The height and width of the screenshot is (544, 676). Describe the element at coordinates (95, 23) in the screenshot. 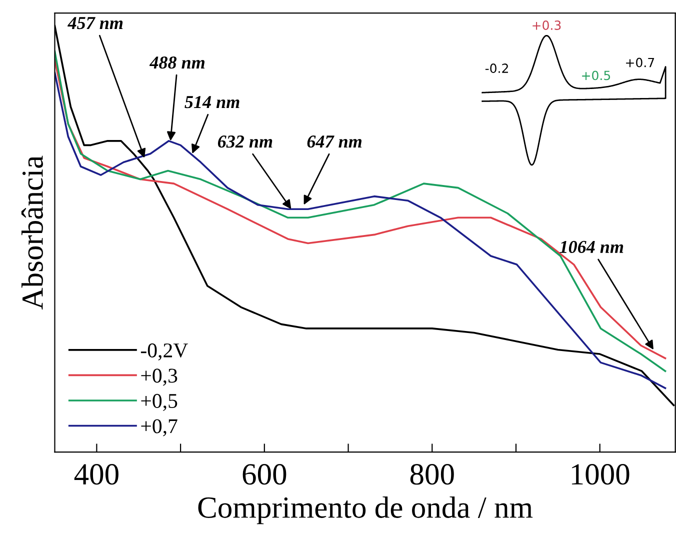

I see `annotation: 457 nm` at that location.